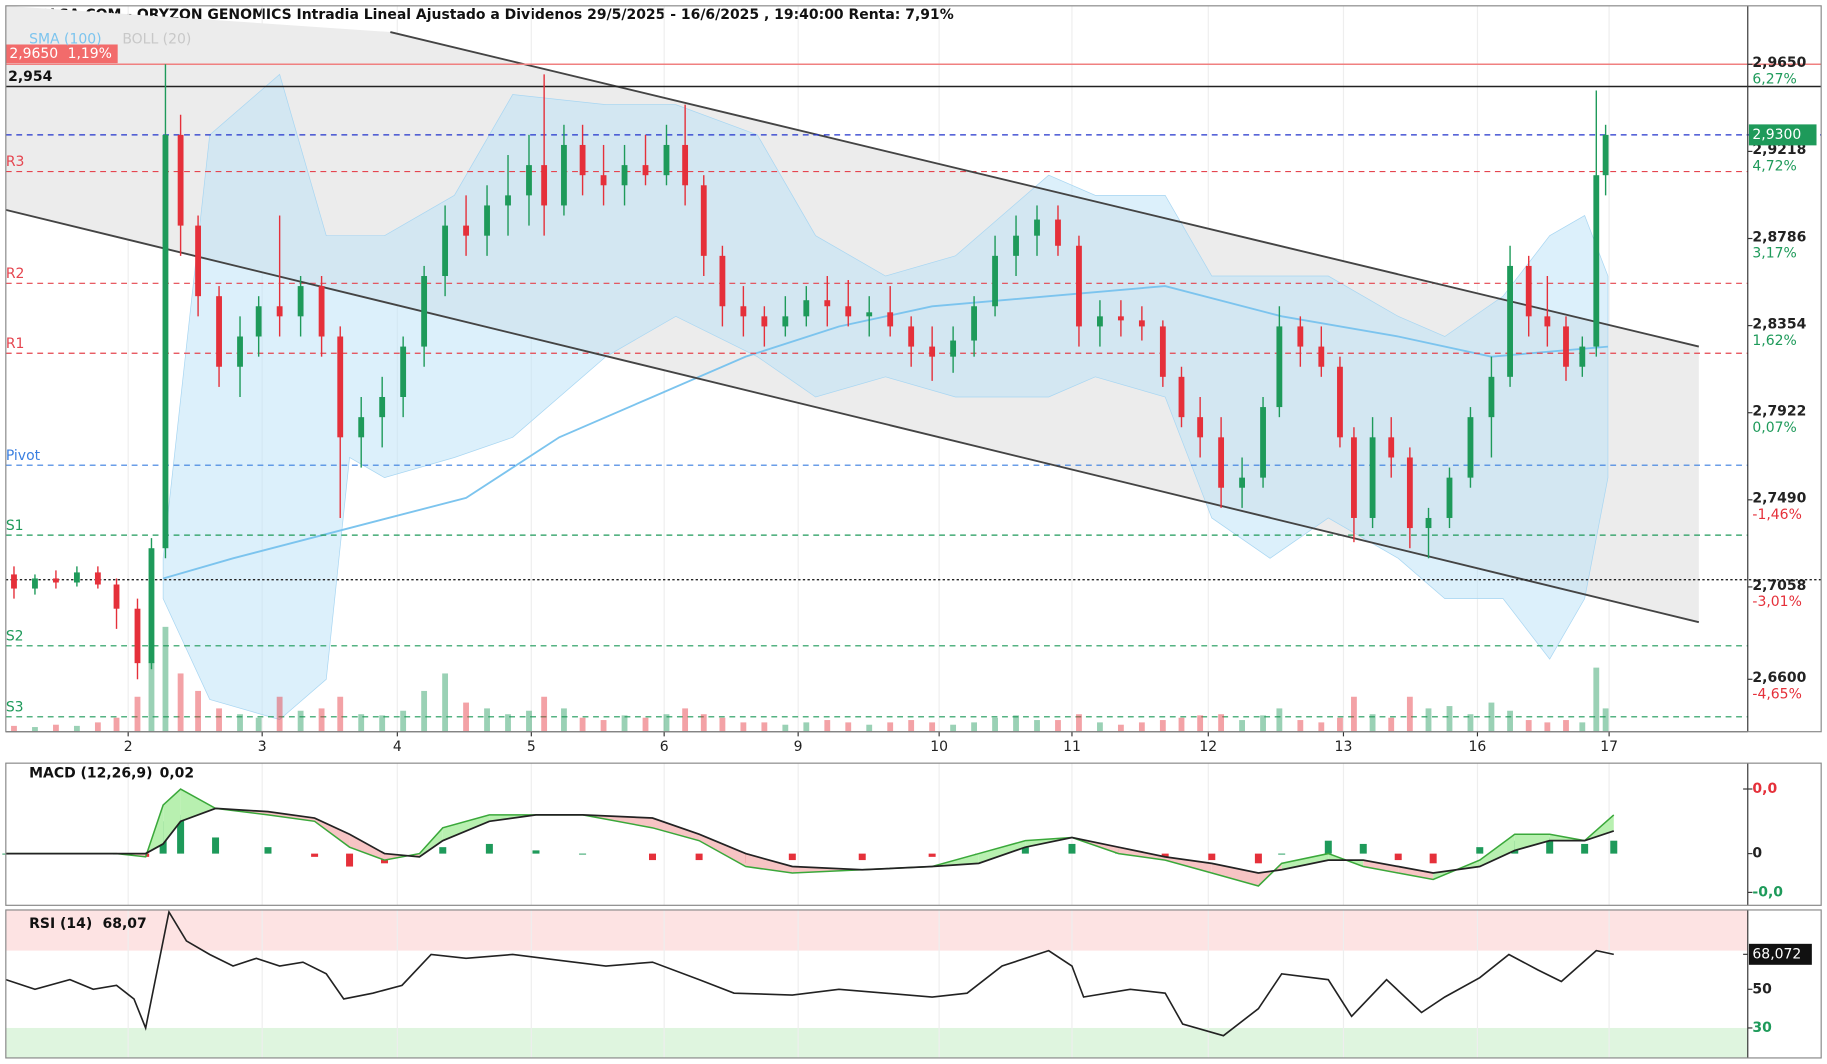 Image resolution: width=1827 pixels, height=1064 pixels. What do you see at coordinates (1780, 954) in the screenshot?
I see `rsi-value-box` at bounding box center [1780, 954].